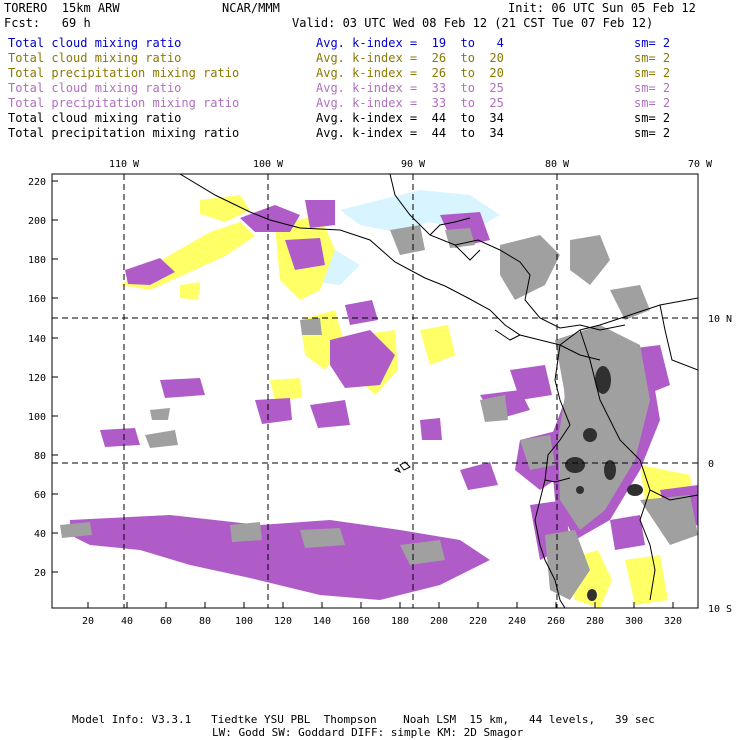 The image size is (740, 740). Describe the element at coordinates (37, 221) in the screenshot. I see `y-tick-label: 200` at that location.